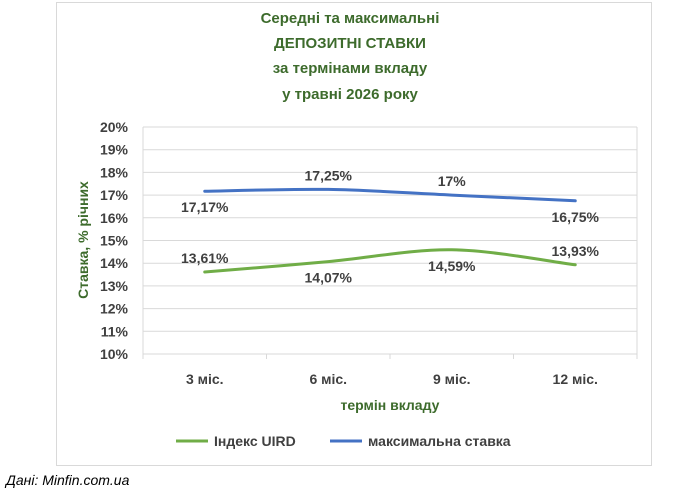 Image resolution: width=700 pixels, height=504 pixels. What do you see at coordinates (114, 218) in the screenshot?
I see `y-tick-label: 16%` at bounding box center [114, 218].